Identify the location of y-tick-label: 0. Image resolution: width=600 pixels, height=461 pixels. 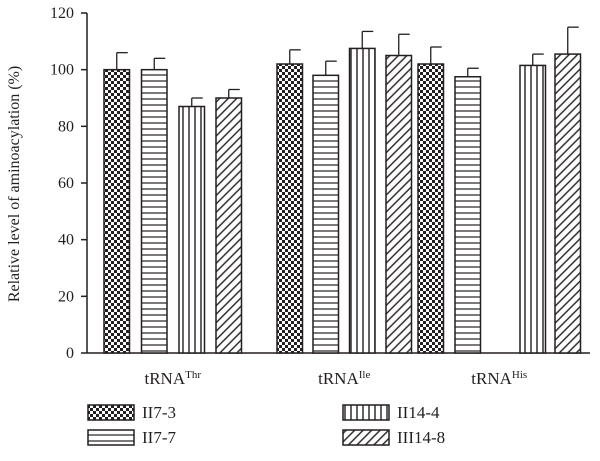
(70, 353).